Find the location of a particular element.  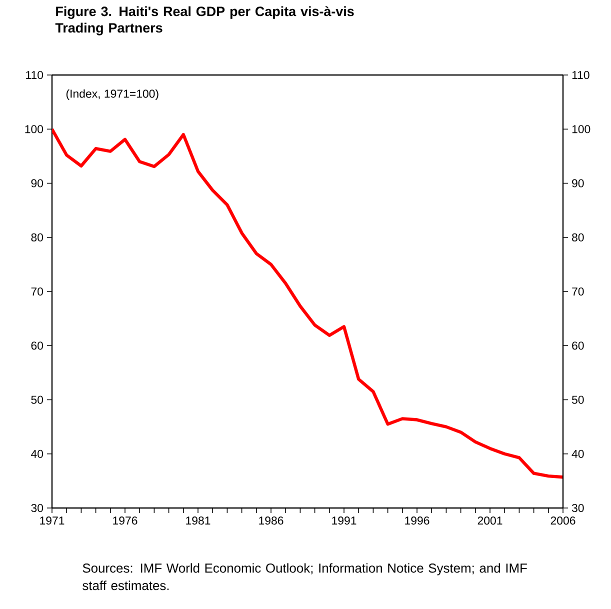

y-tick-label: 90 is located at coordinates (37, 183).